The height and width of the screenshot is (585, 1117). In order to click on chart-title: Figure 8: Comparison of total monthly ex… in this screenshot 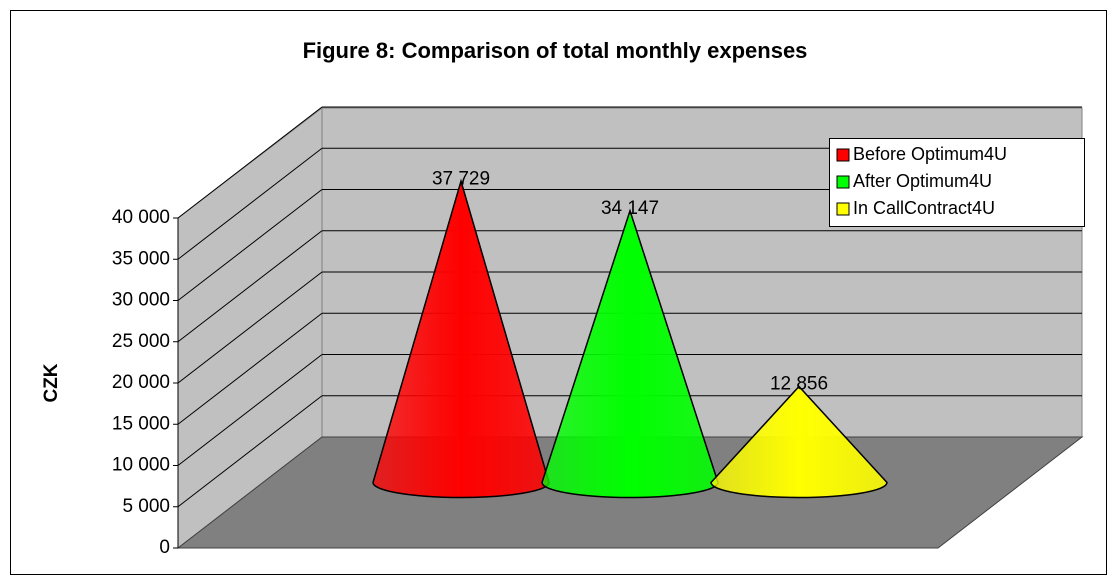, I will do `click(555, 50)`.